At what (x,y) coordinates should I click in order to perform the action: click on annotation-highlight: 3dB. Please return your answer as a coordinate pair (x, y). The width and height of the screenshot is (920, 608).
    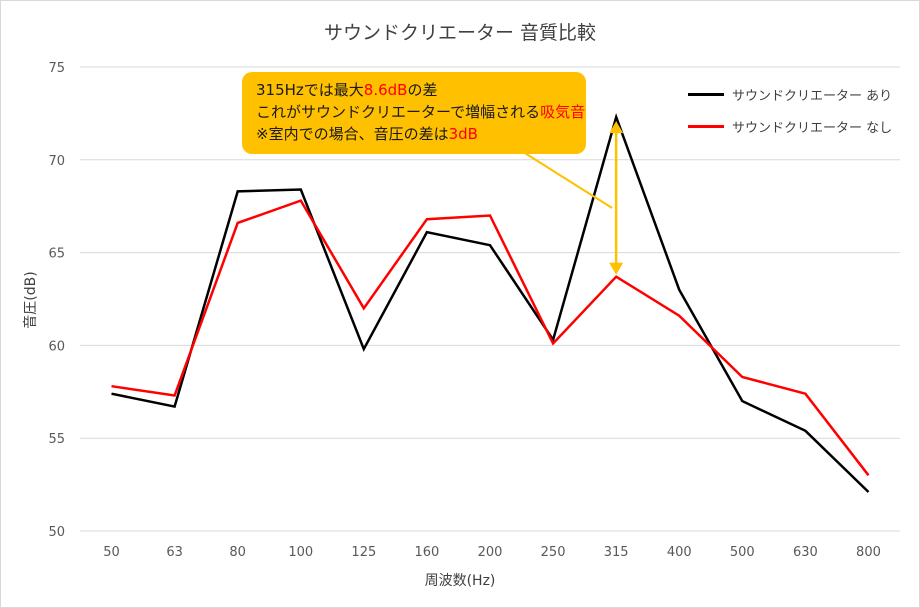
    Looking at the image, I should click on (463, 134).